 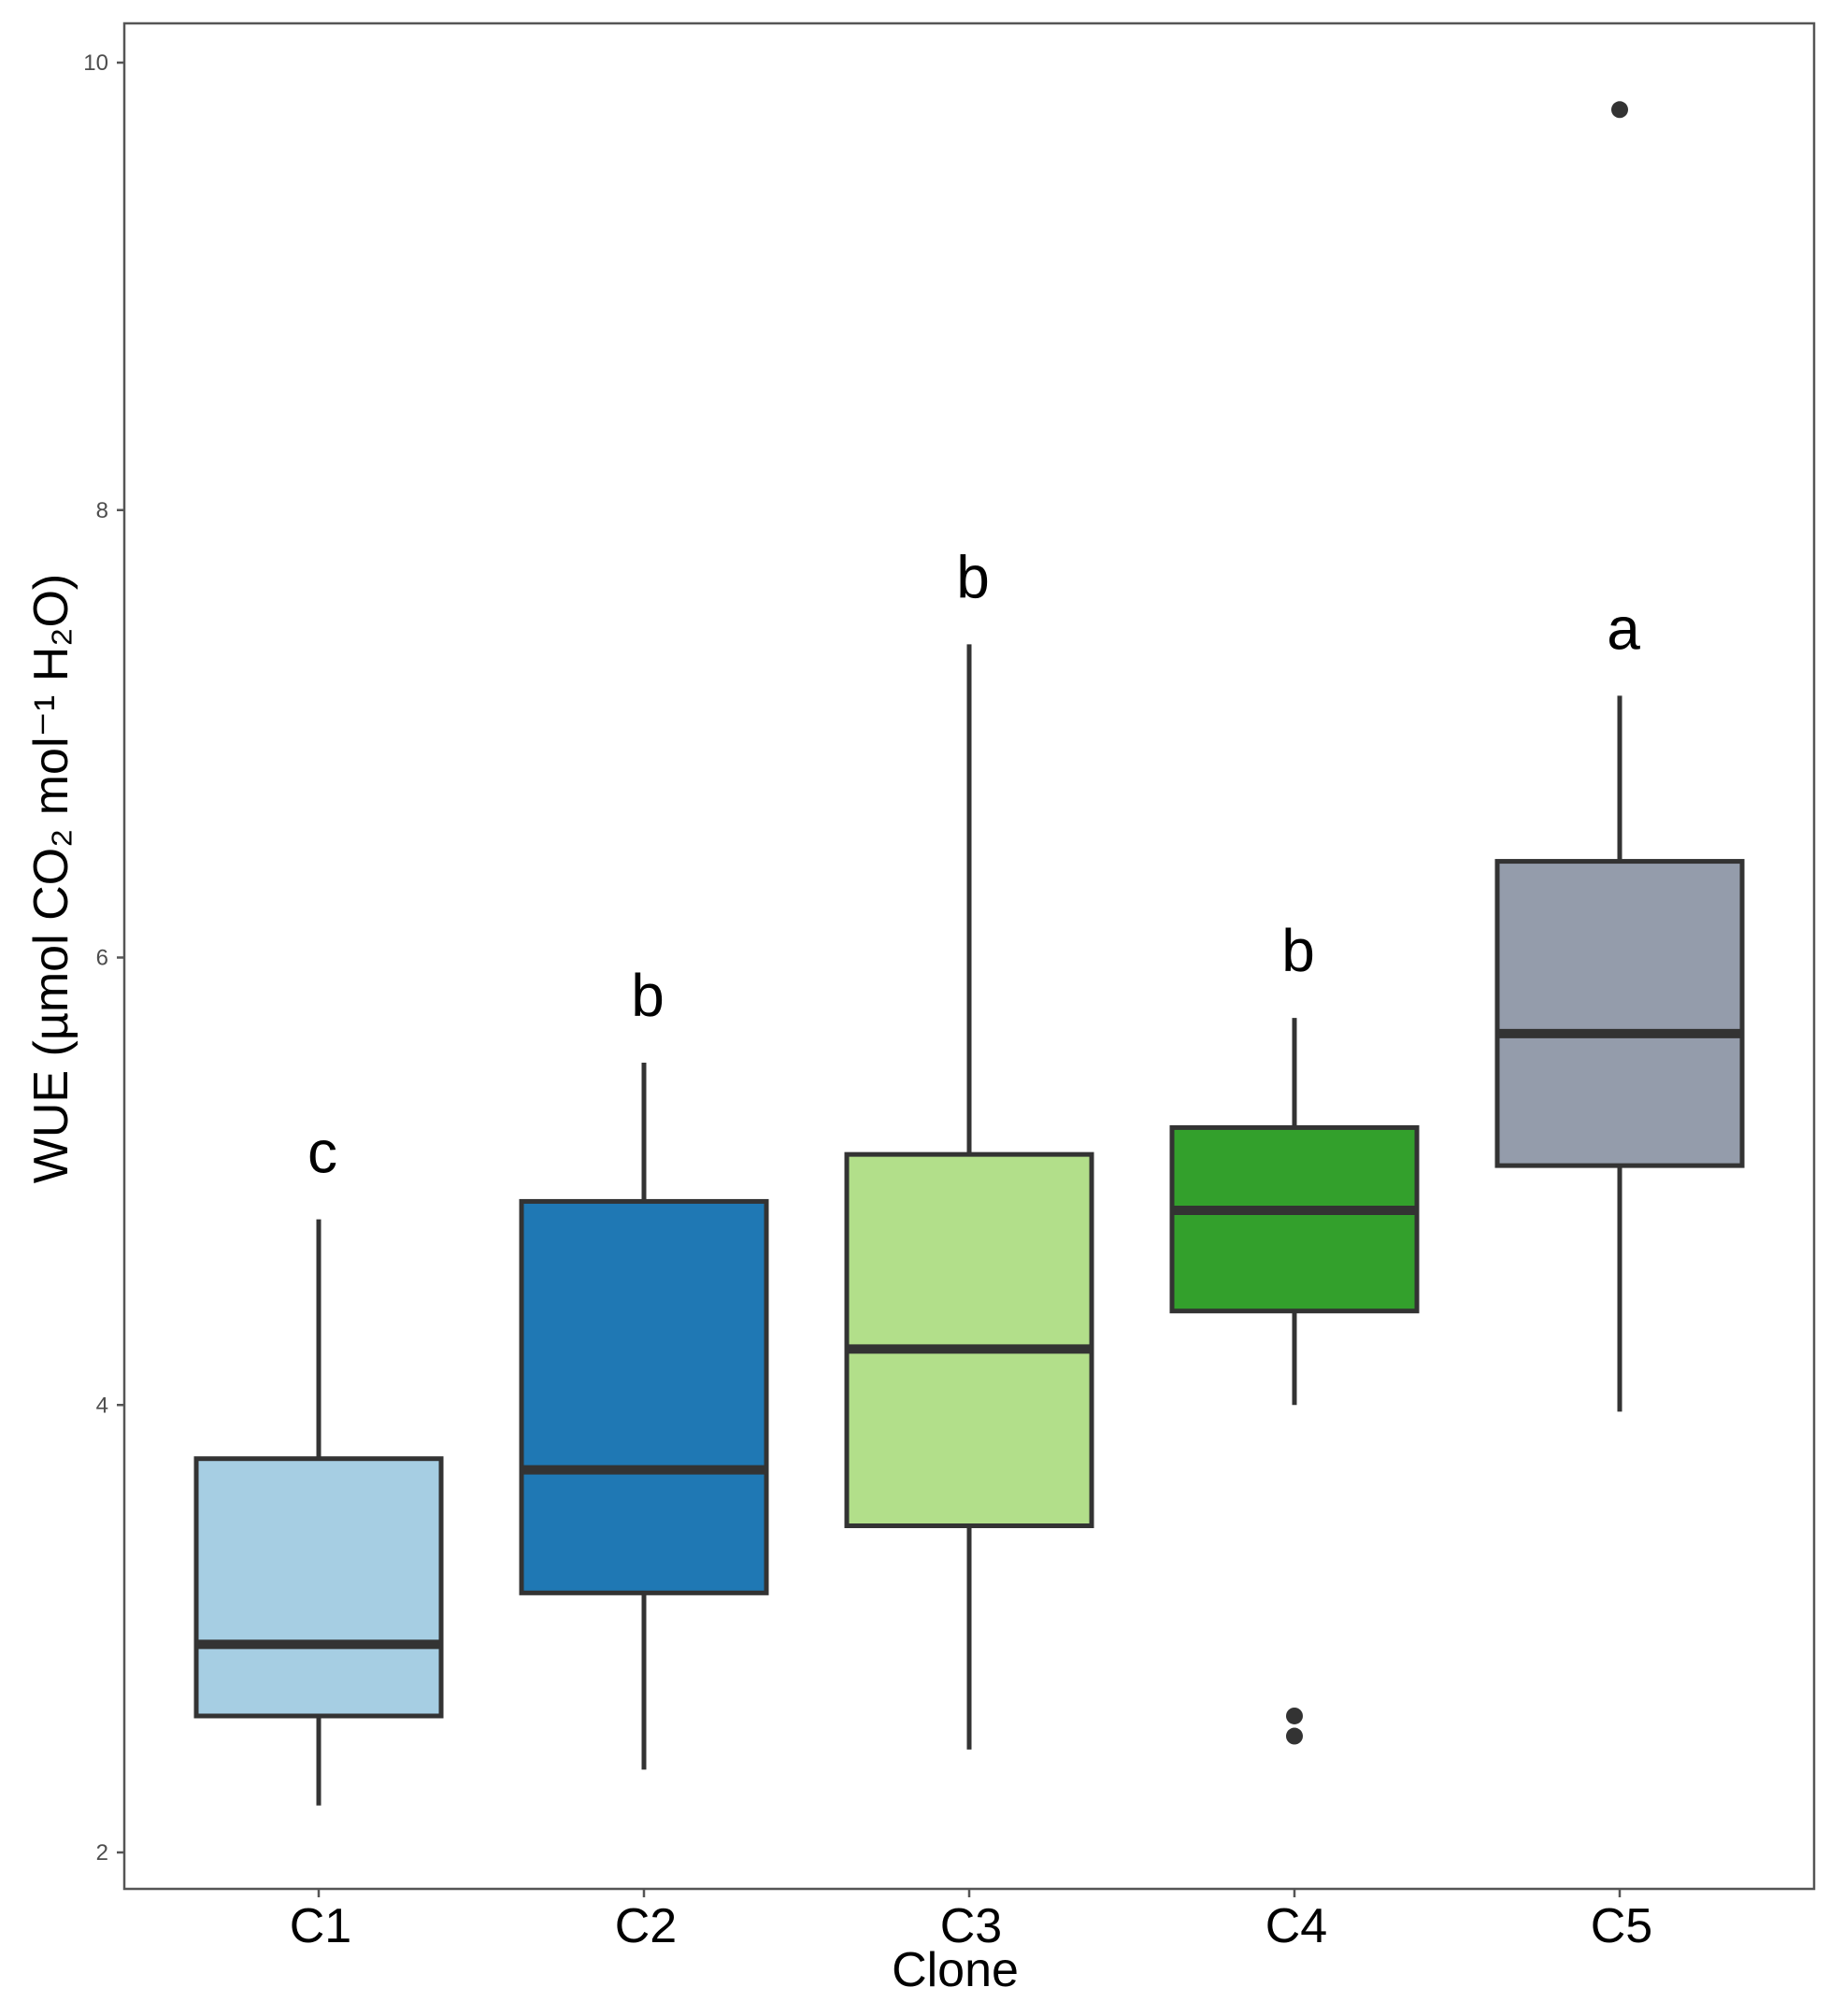 I want to click on y-tick-label: 6, so click(x=102, y=959).